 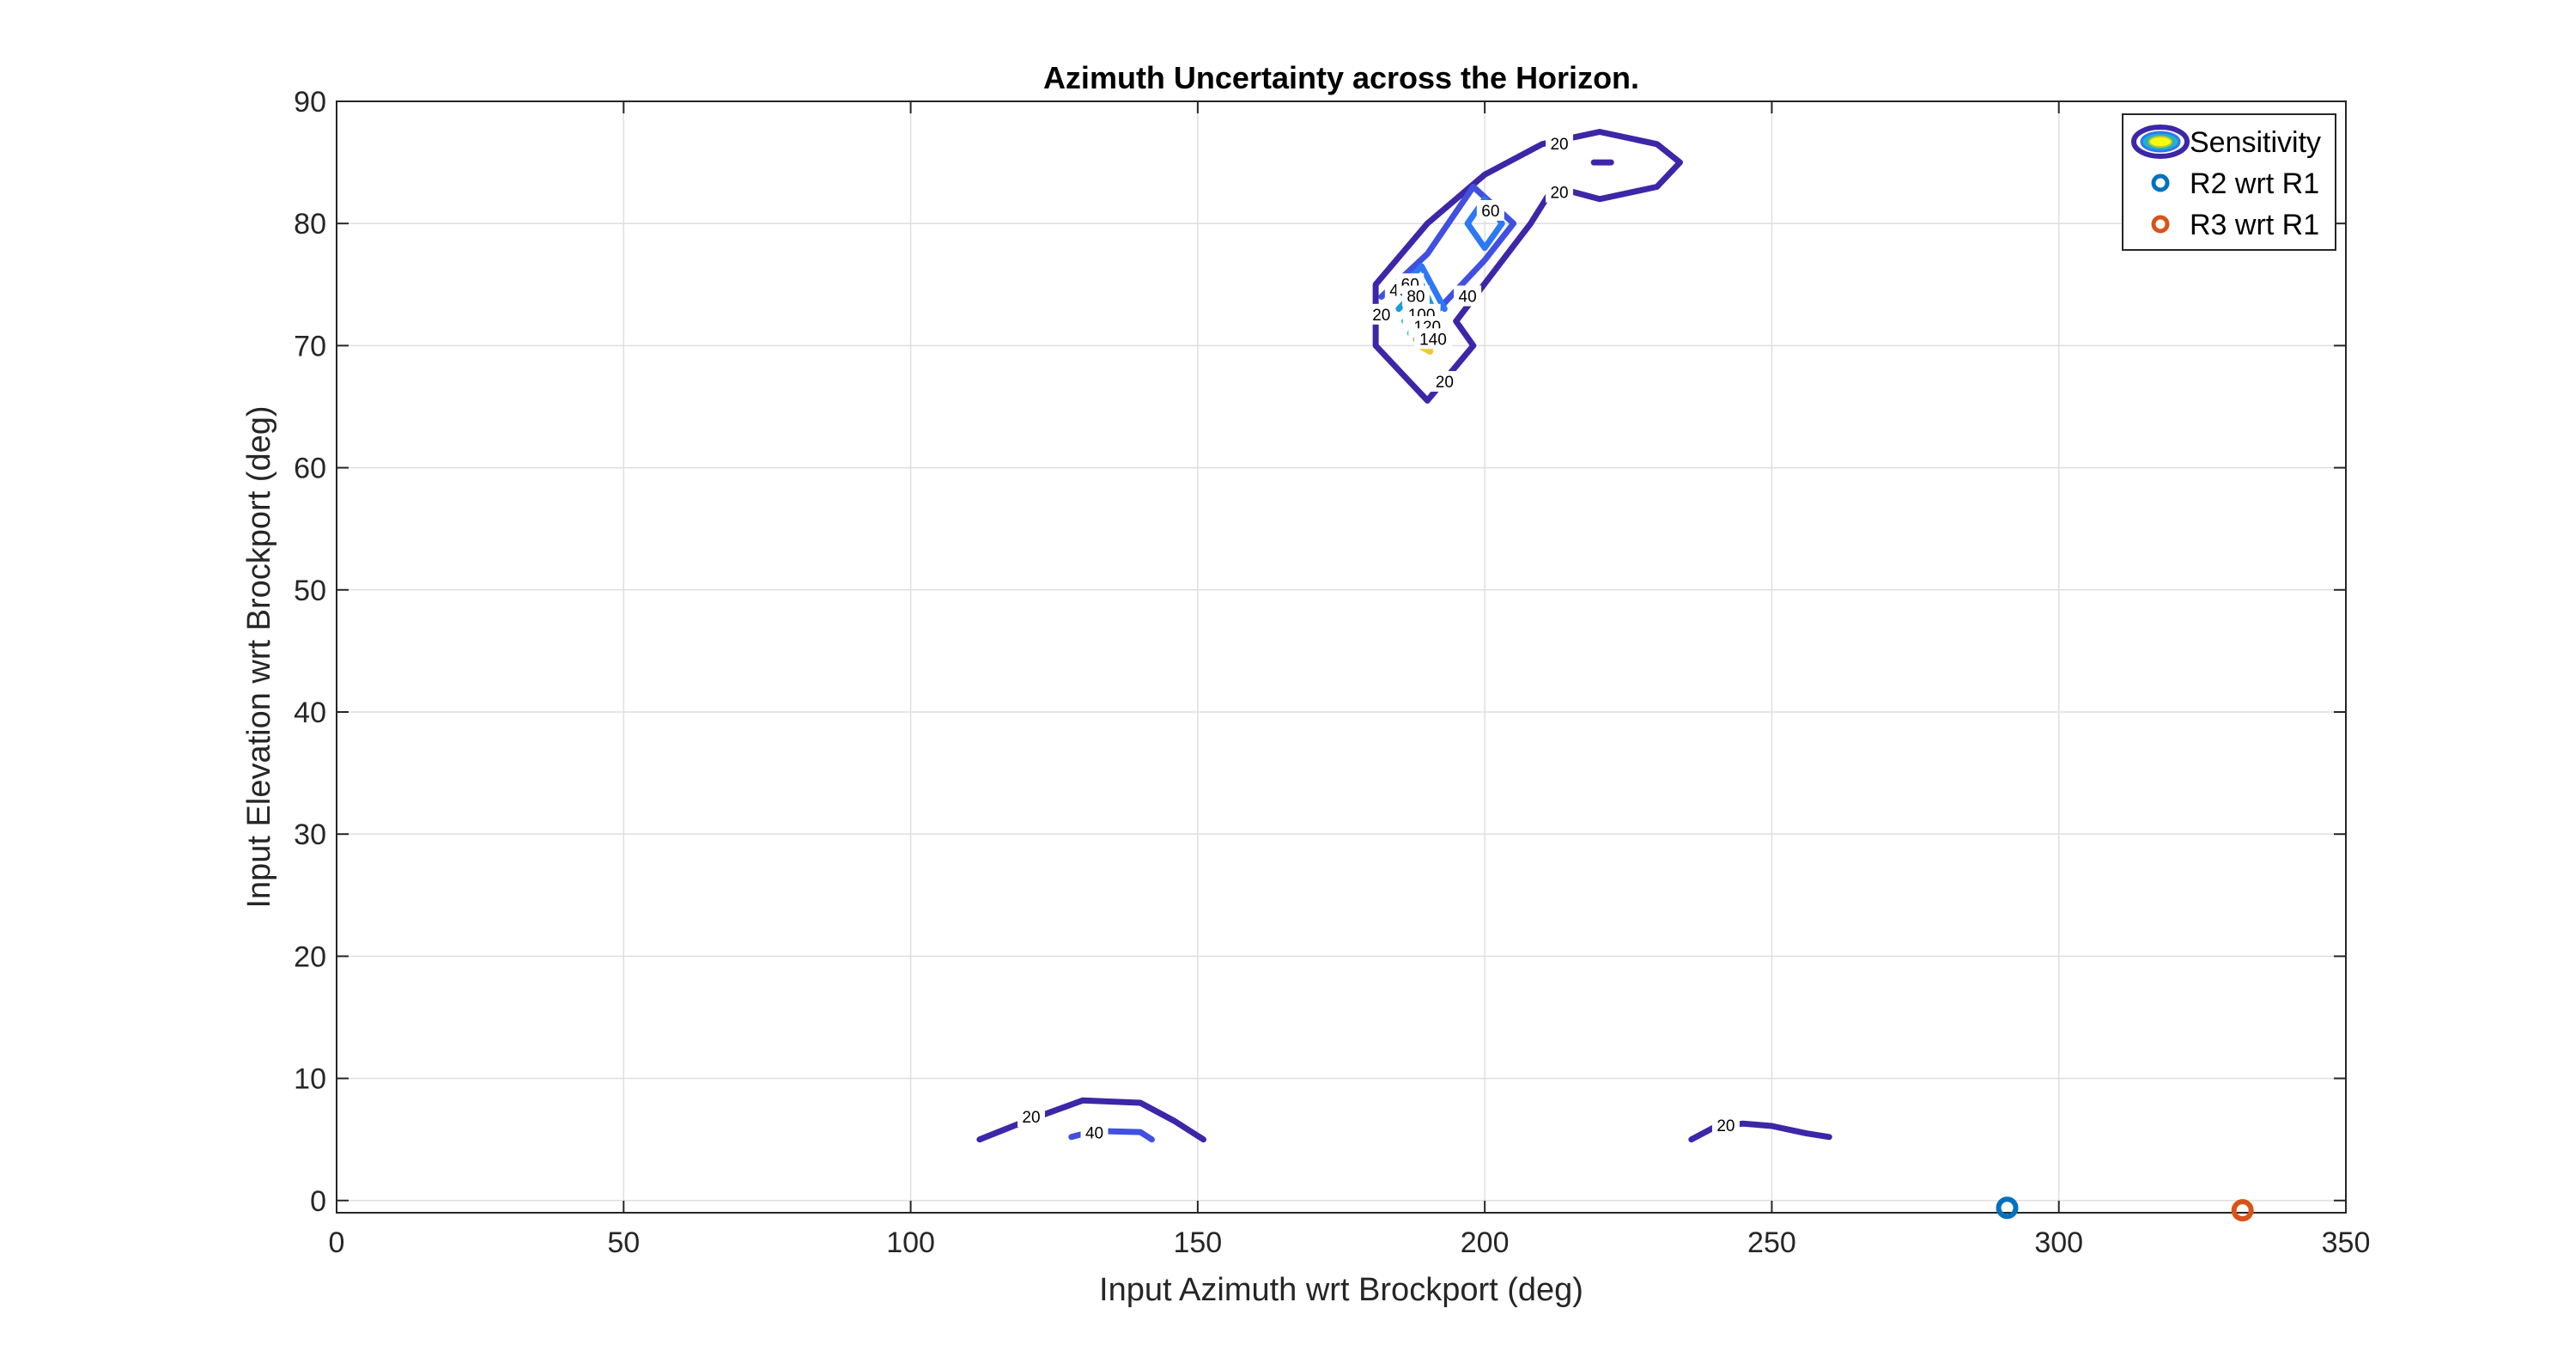 What do you see at coordinates (2125, 1209) in the screenshot?
I see `receiver-markers` at bounding box center [2125, 1209].